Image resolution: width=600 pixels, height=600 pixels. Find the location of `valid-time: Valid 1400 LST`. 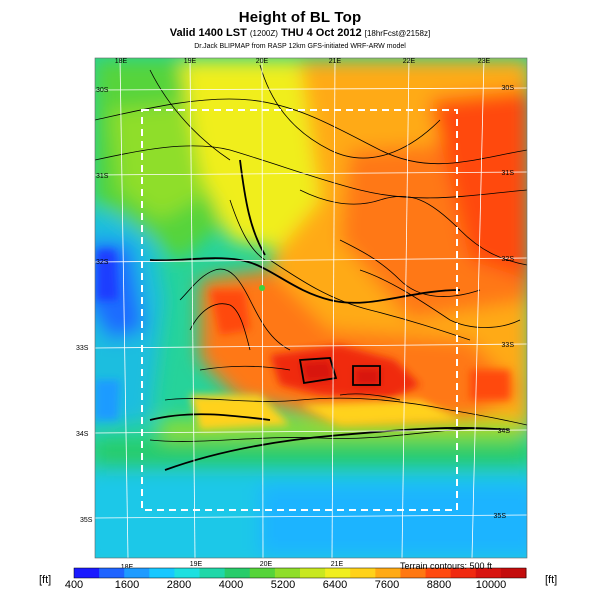

valid-time: Valid 1400 LST is located at coordinates (208, 33).